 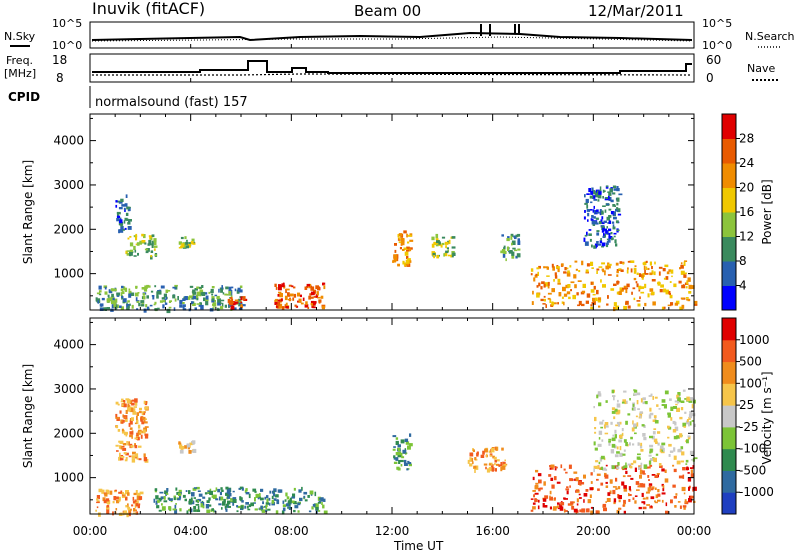 I want to click on power-colorbar-swatch, so click(x=729, y=273).